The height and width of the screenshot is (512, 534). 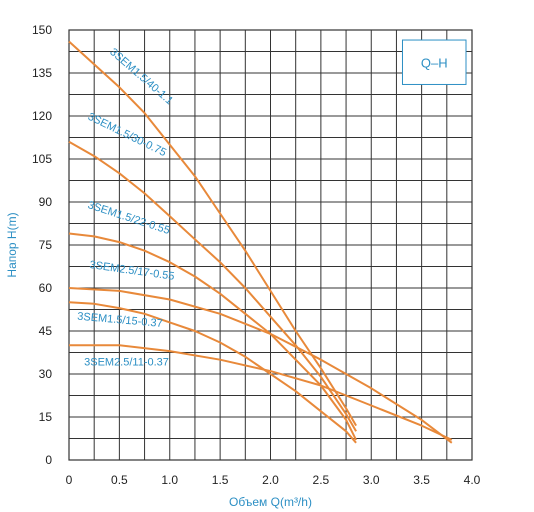 What do you see at coordinates (42, 159) in the screenshot?
I see `y-tick-label: 105` at bounding box center [42, 159].